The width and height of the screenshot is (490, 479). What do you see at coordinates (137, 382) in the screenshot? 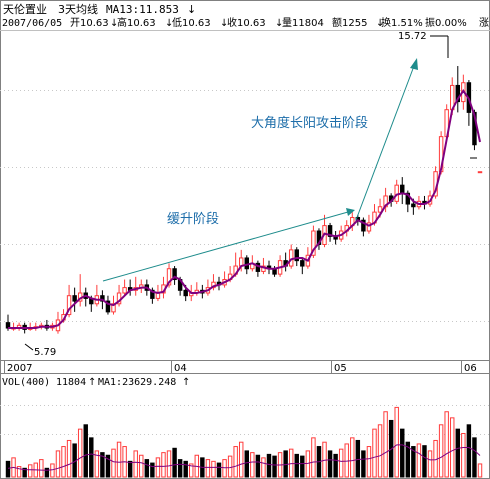
I see `vol-ma1: MA1:23629.248` at bounding box center [137, 382].